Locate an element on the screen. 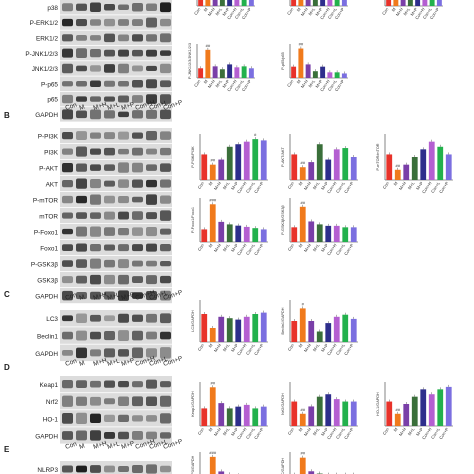 The image size is (474, 474). blot-row-label: P-JNK1/2/3 is located at coordinates (41, 54).